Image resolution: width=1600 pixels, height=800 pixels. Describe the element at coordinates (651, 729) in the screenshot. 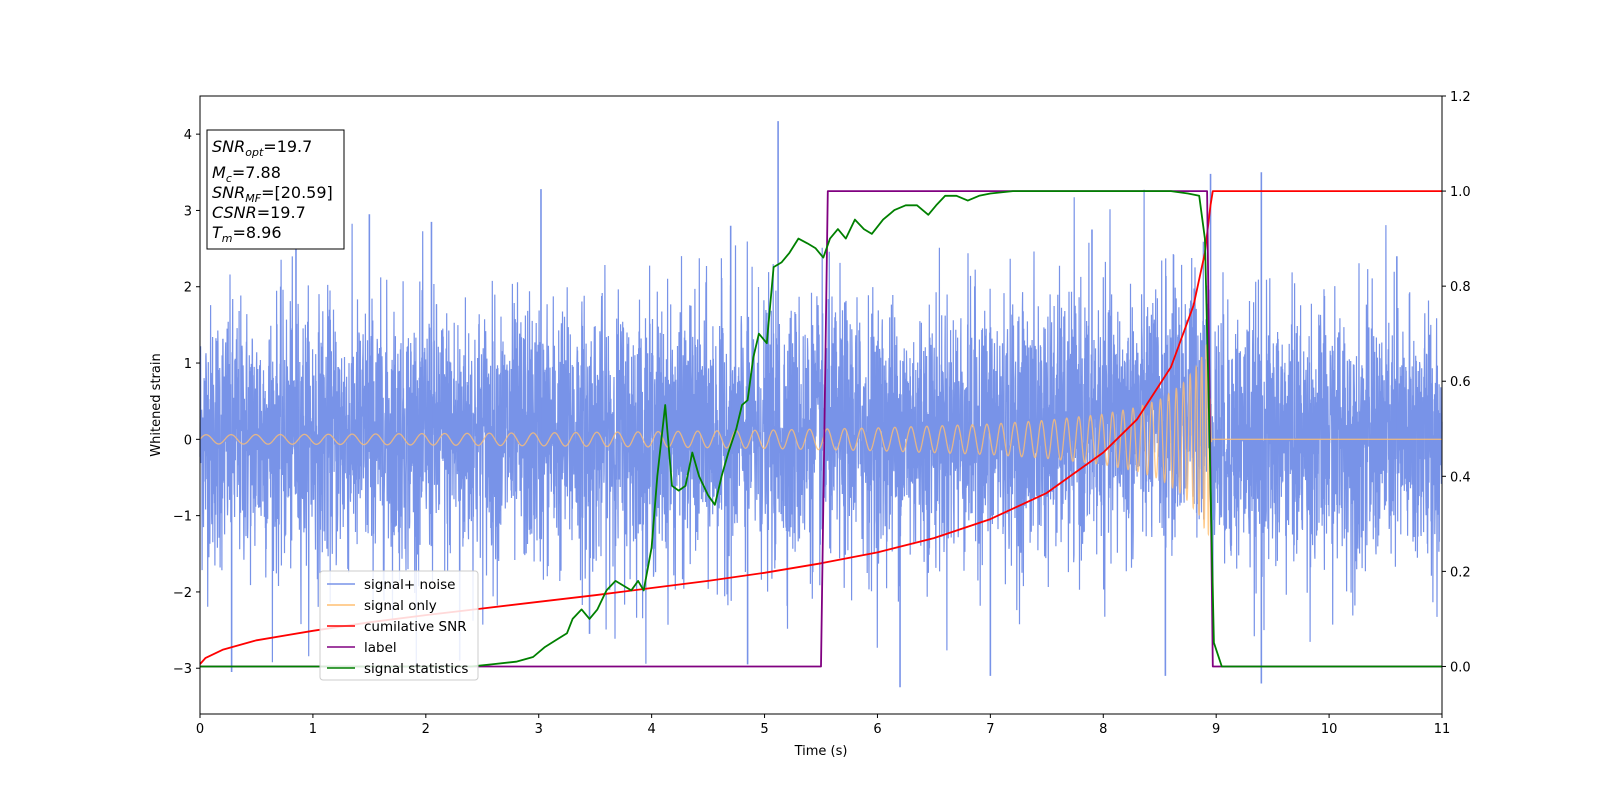

I see `x-tick-label: 4` at that location.